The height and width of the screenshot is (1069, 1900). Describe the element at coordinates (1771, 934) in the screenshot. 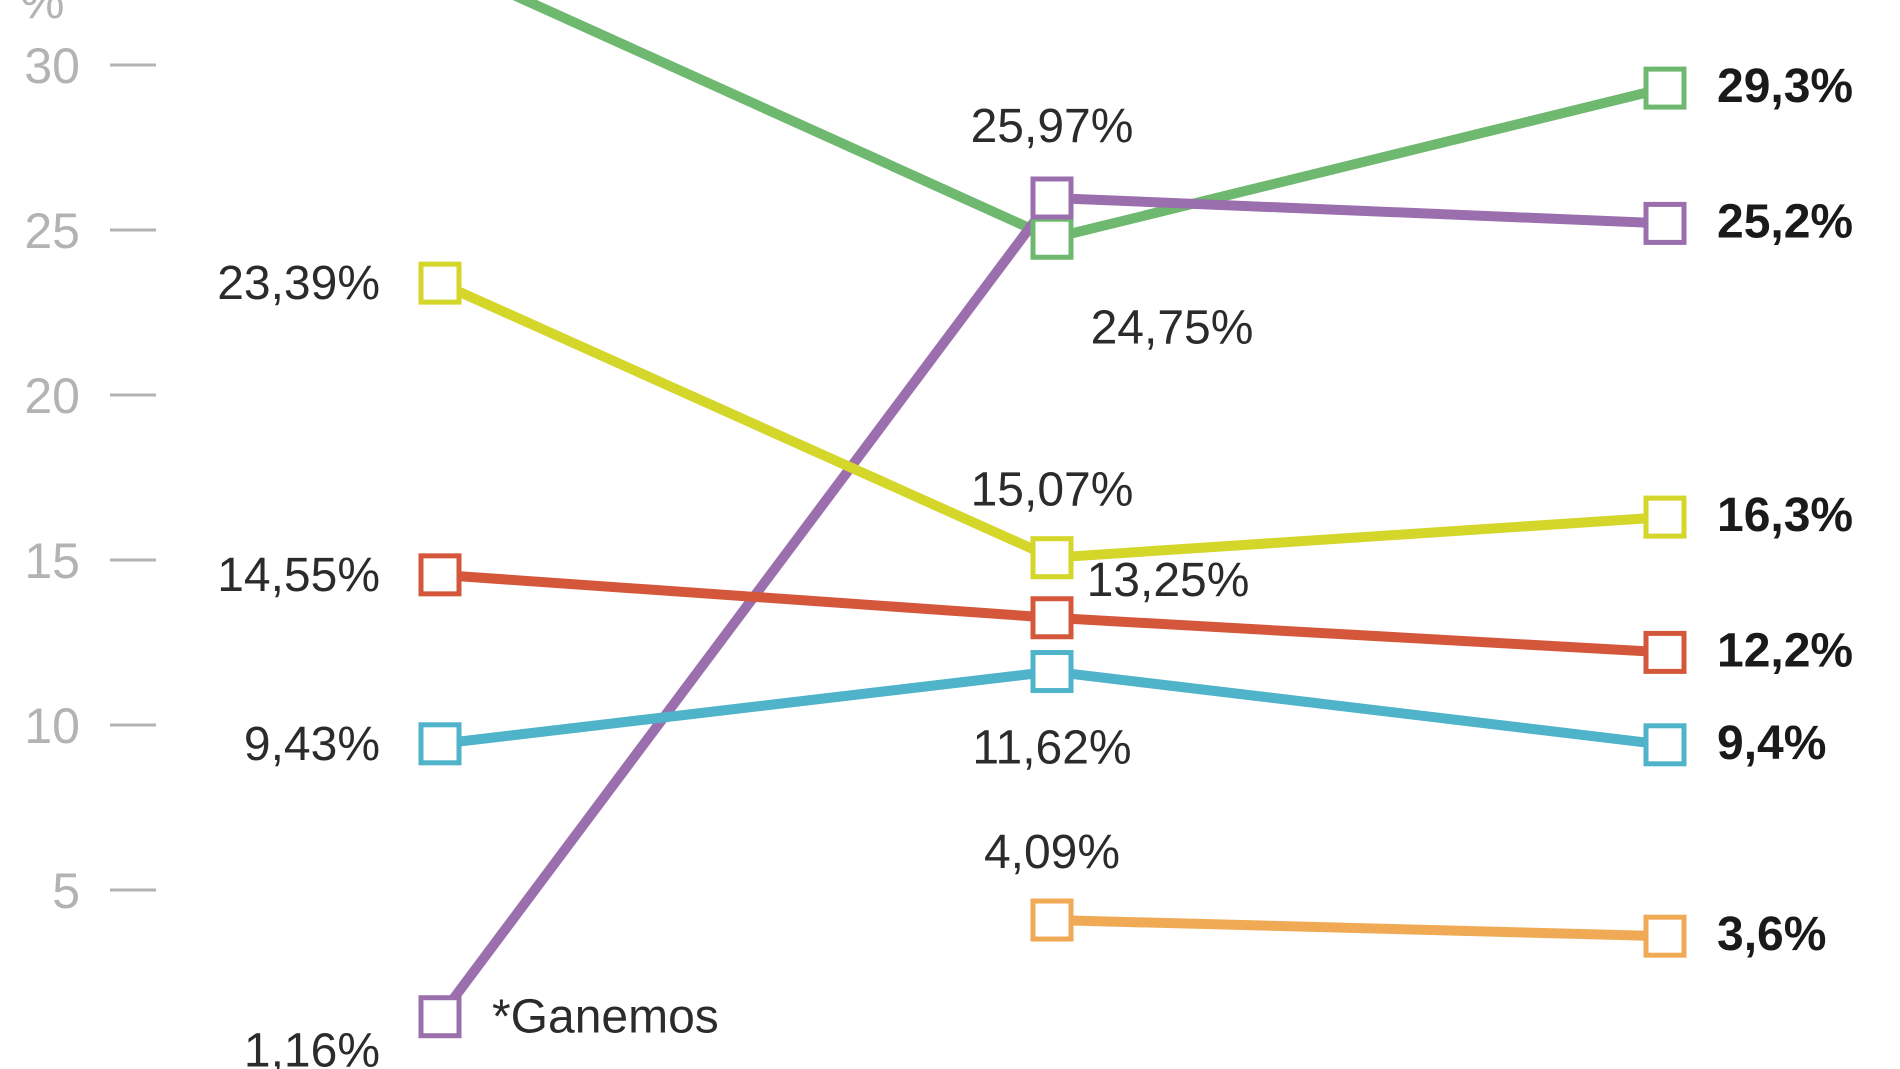

I see `data-label: 3,6%` at that location.